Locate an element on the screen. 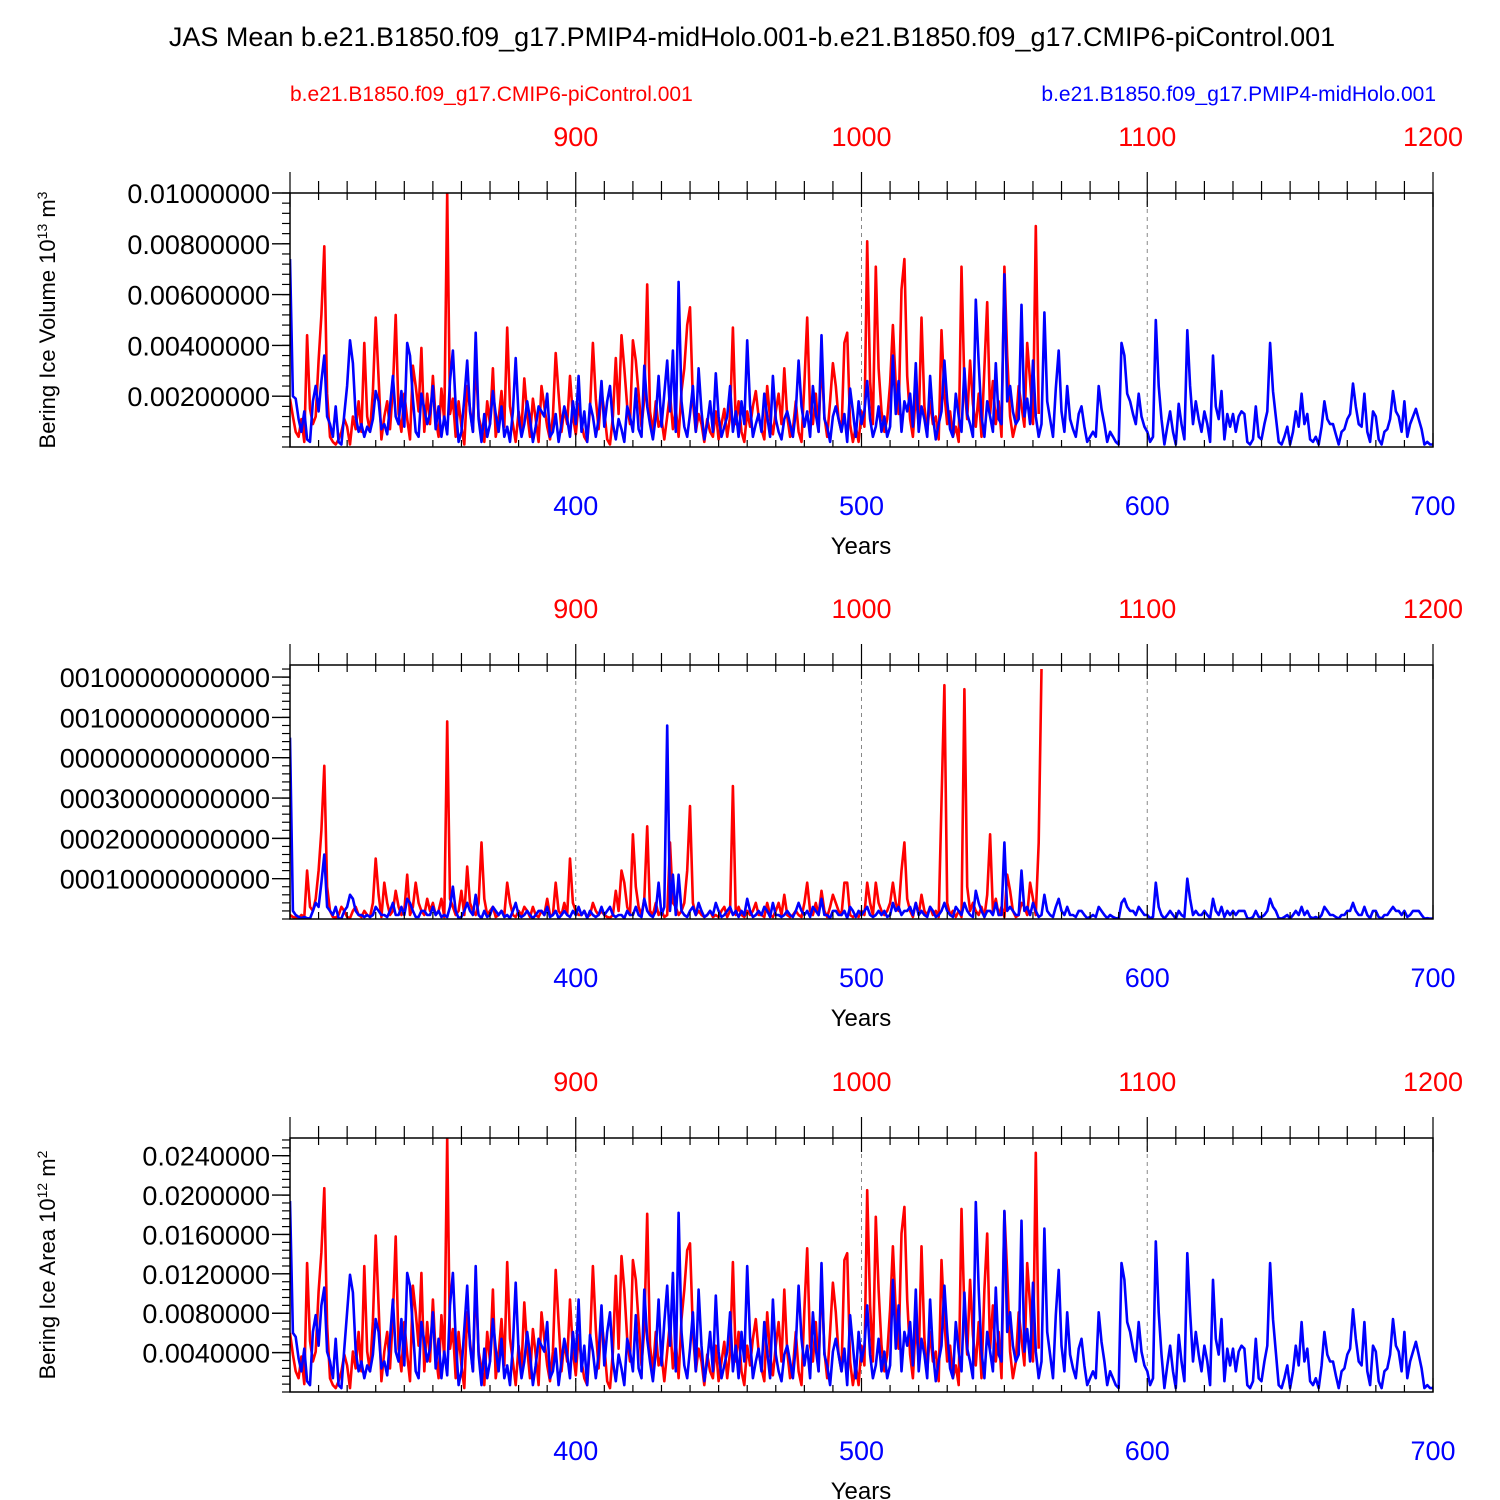 Image resolution: width=1500 pixels, height=1500 pixels. y-tick-label: 0.00200000 is located at coordinates (198, 397).